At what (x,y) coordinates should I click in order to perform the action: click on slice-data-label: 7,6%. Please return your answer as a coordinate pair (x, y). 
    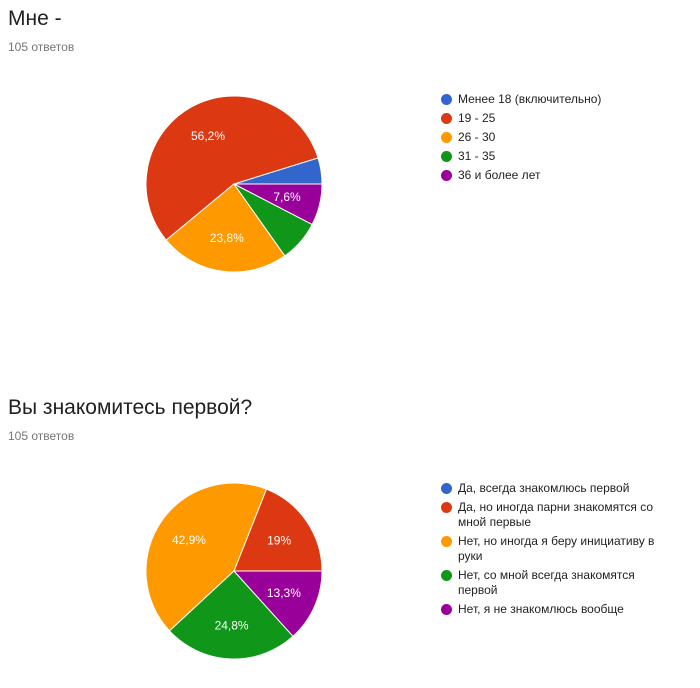
    Looking at the image, I should click on (287, 197).